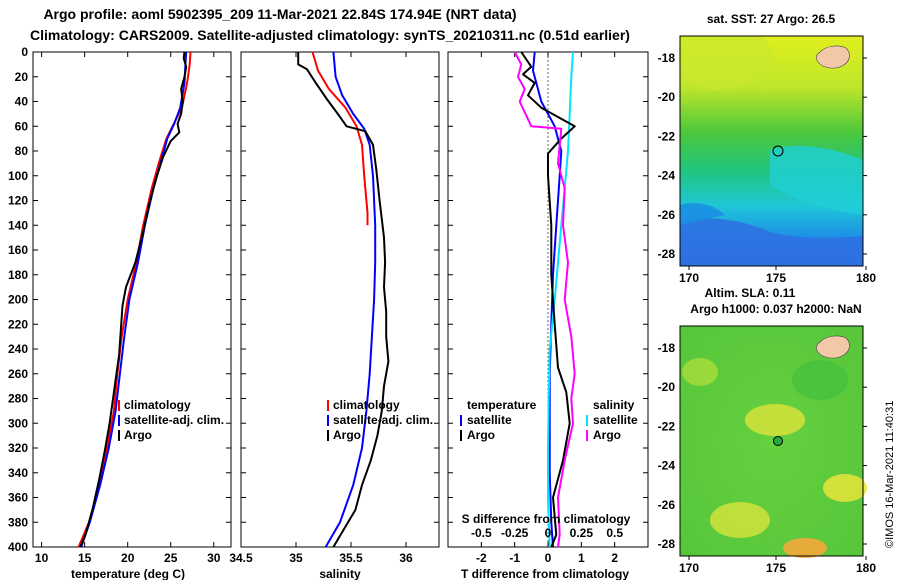 The image size is (900, 580). I want to click on sla-map, so click(773, 441).